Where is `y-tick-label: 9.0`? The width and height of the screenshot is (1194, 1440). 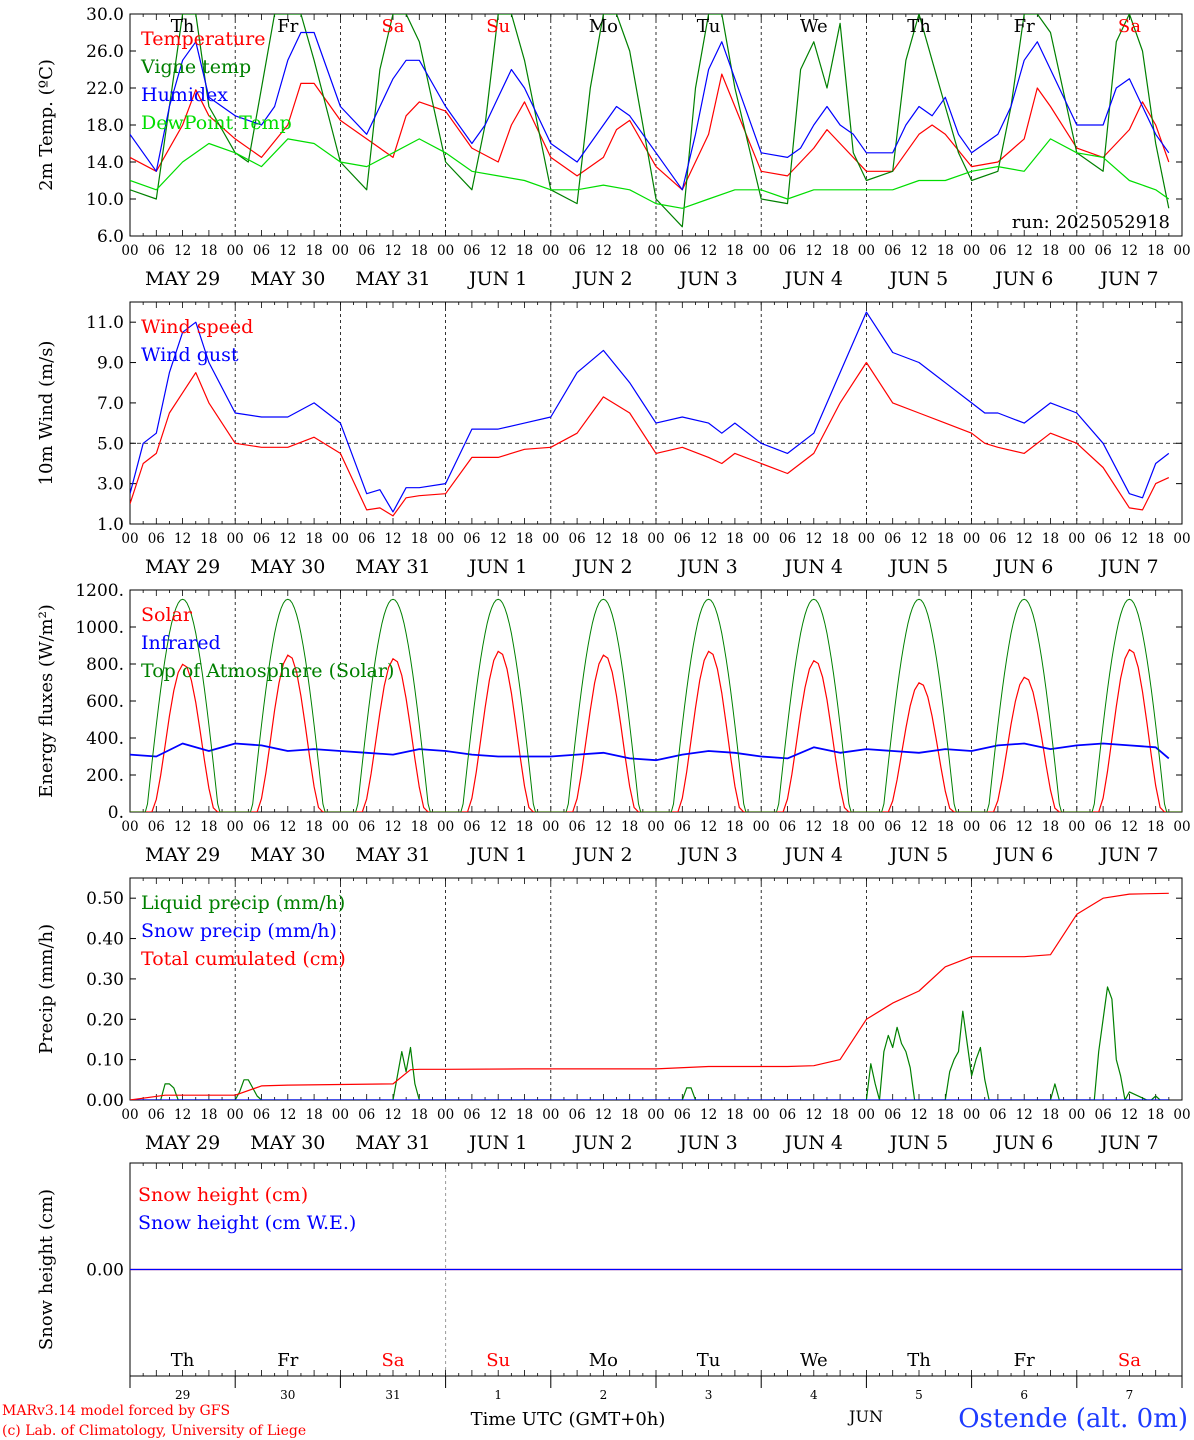
y-tick-label: 9.0 is located at coordinates (110, 364).